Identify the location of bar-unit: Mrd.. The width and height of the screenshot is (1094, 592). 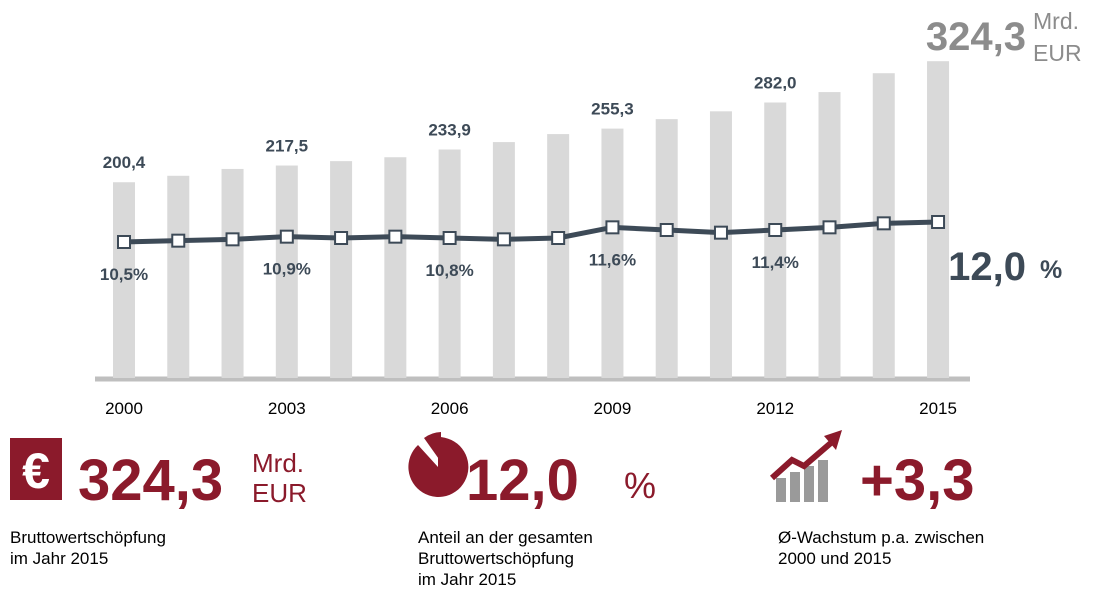
(1056, 21).